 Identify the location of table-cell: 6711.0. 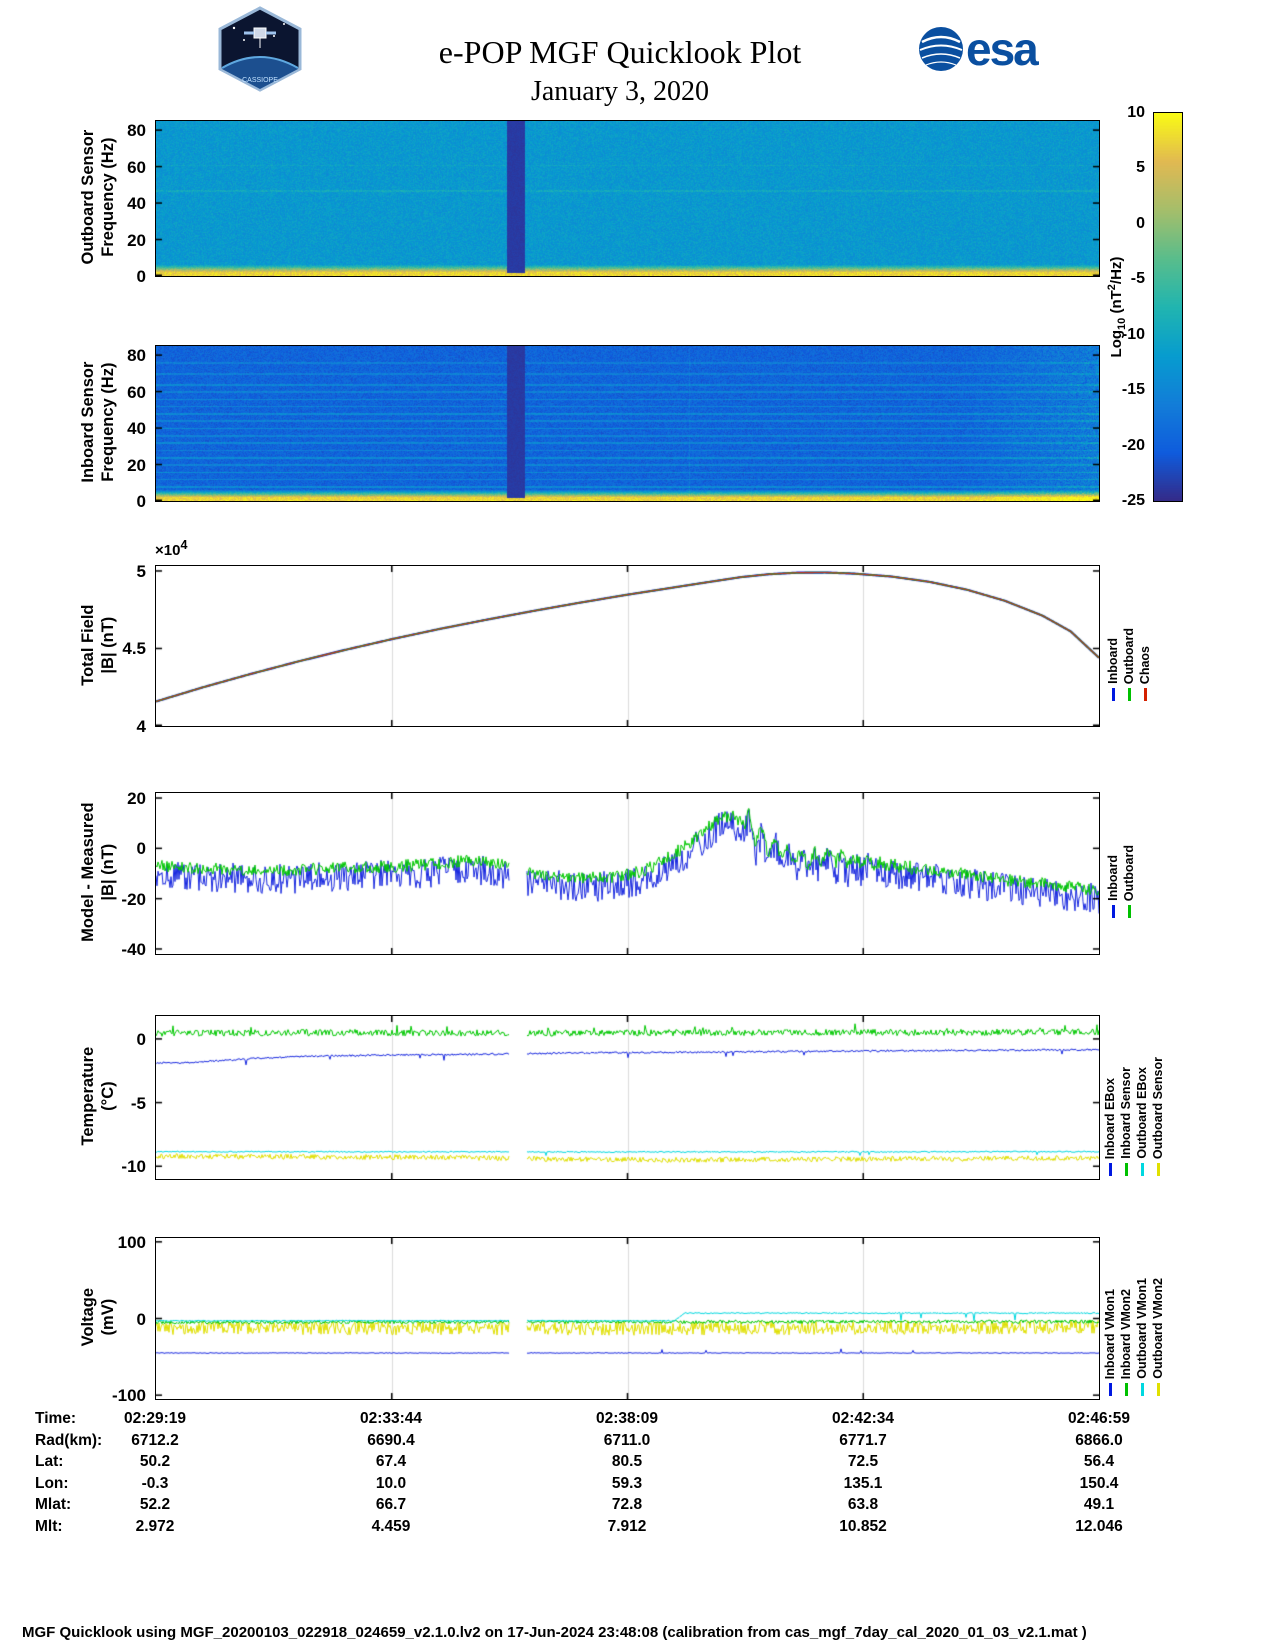
(627, 1440).